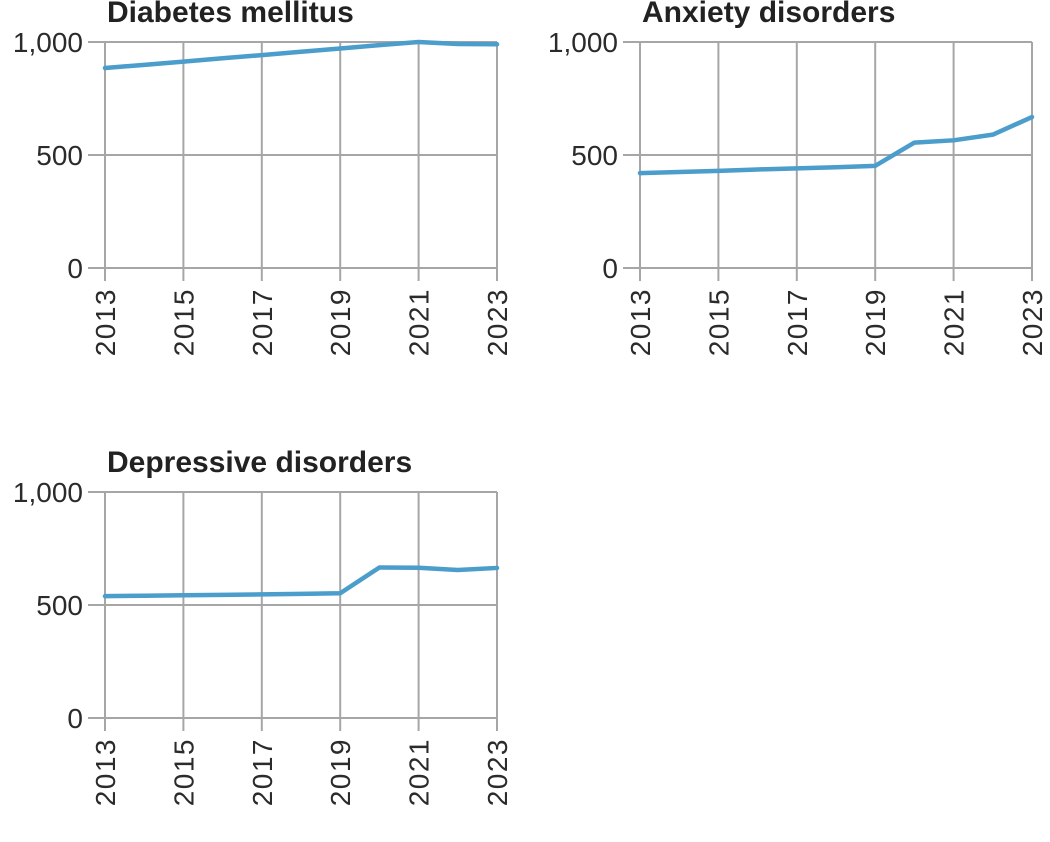 Image resolution: width=1050 pixels, height=842 pixels. What do you see at coordinates (230, 14) in the screenshot?
I see `chart-title: Diabetes mellitus` at bounding box center [230, 14].